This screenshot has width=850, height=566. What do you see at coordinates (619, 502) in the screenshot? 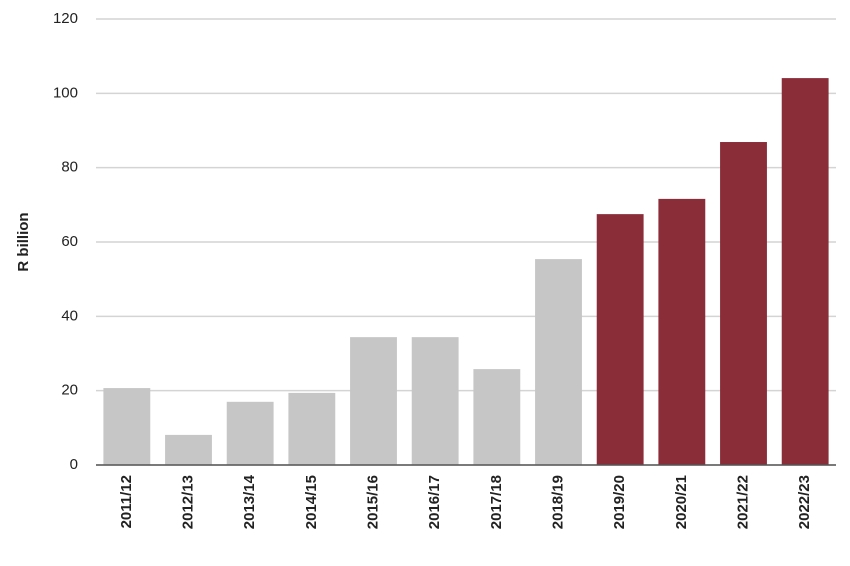
I see `x-tick-label: 2019/20` at bounding box center [619, 502].